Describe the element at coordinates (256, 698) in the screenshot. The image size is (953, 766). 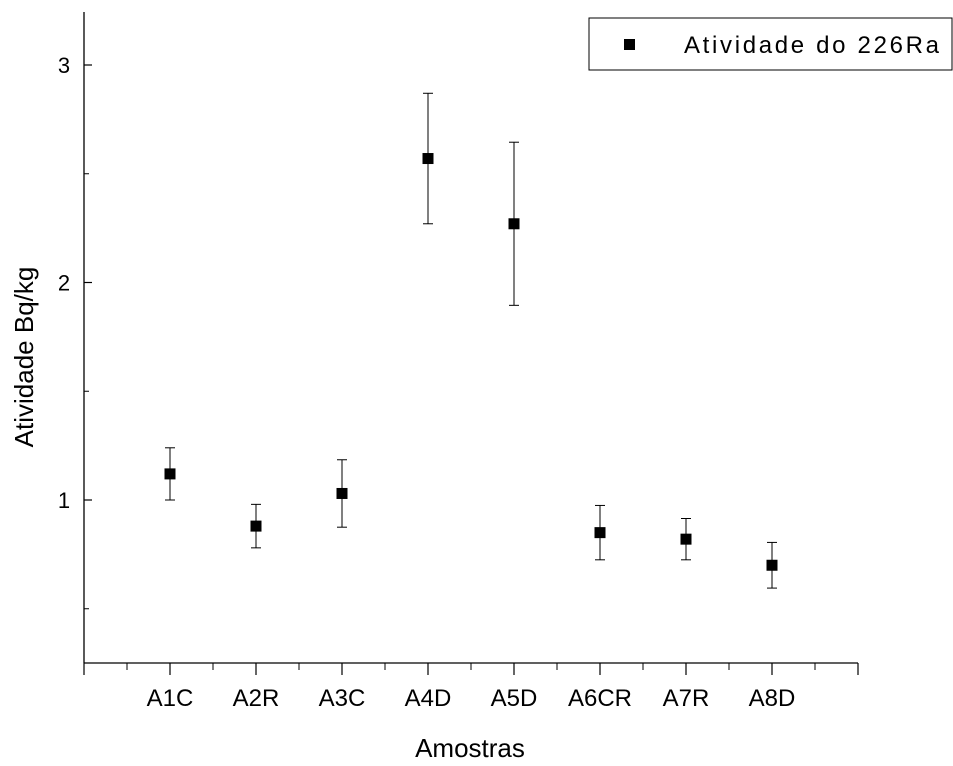
I see `x-tick-label: A2R` at that location.